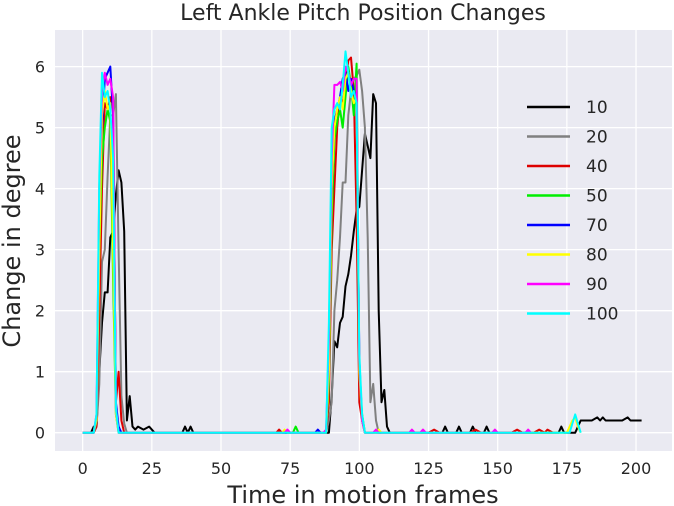  Describe the element at coordinates (152, 468) in the screenshot. I see `x-tick-label: 25` at that location.